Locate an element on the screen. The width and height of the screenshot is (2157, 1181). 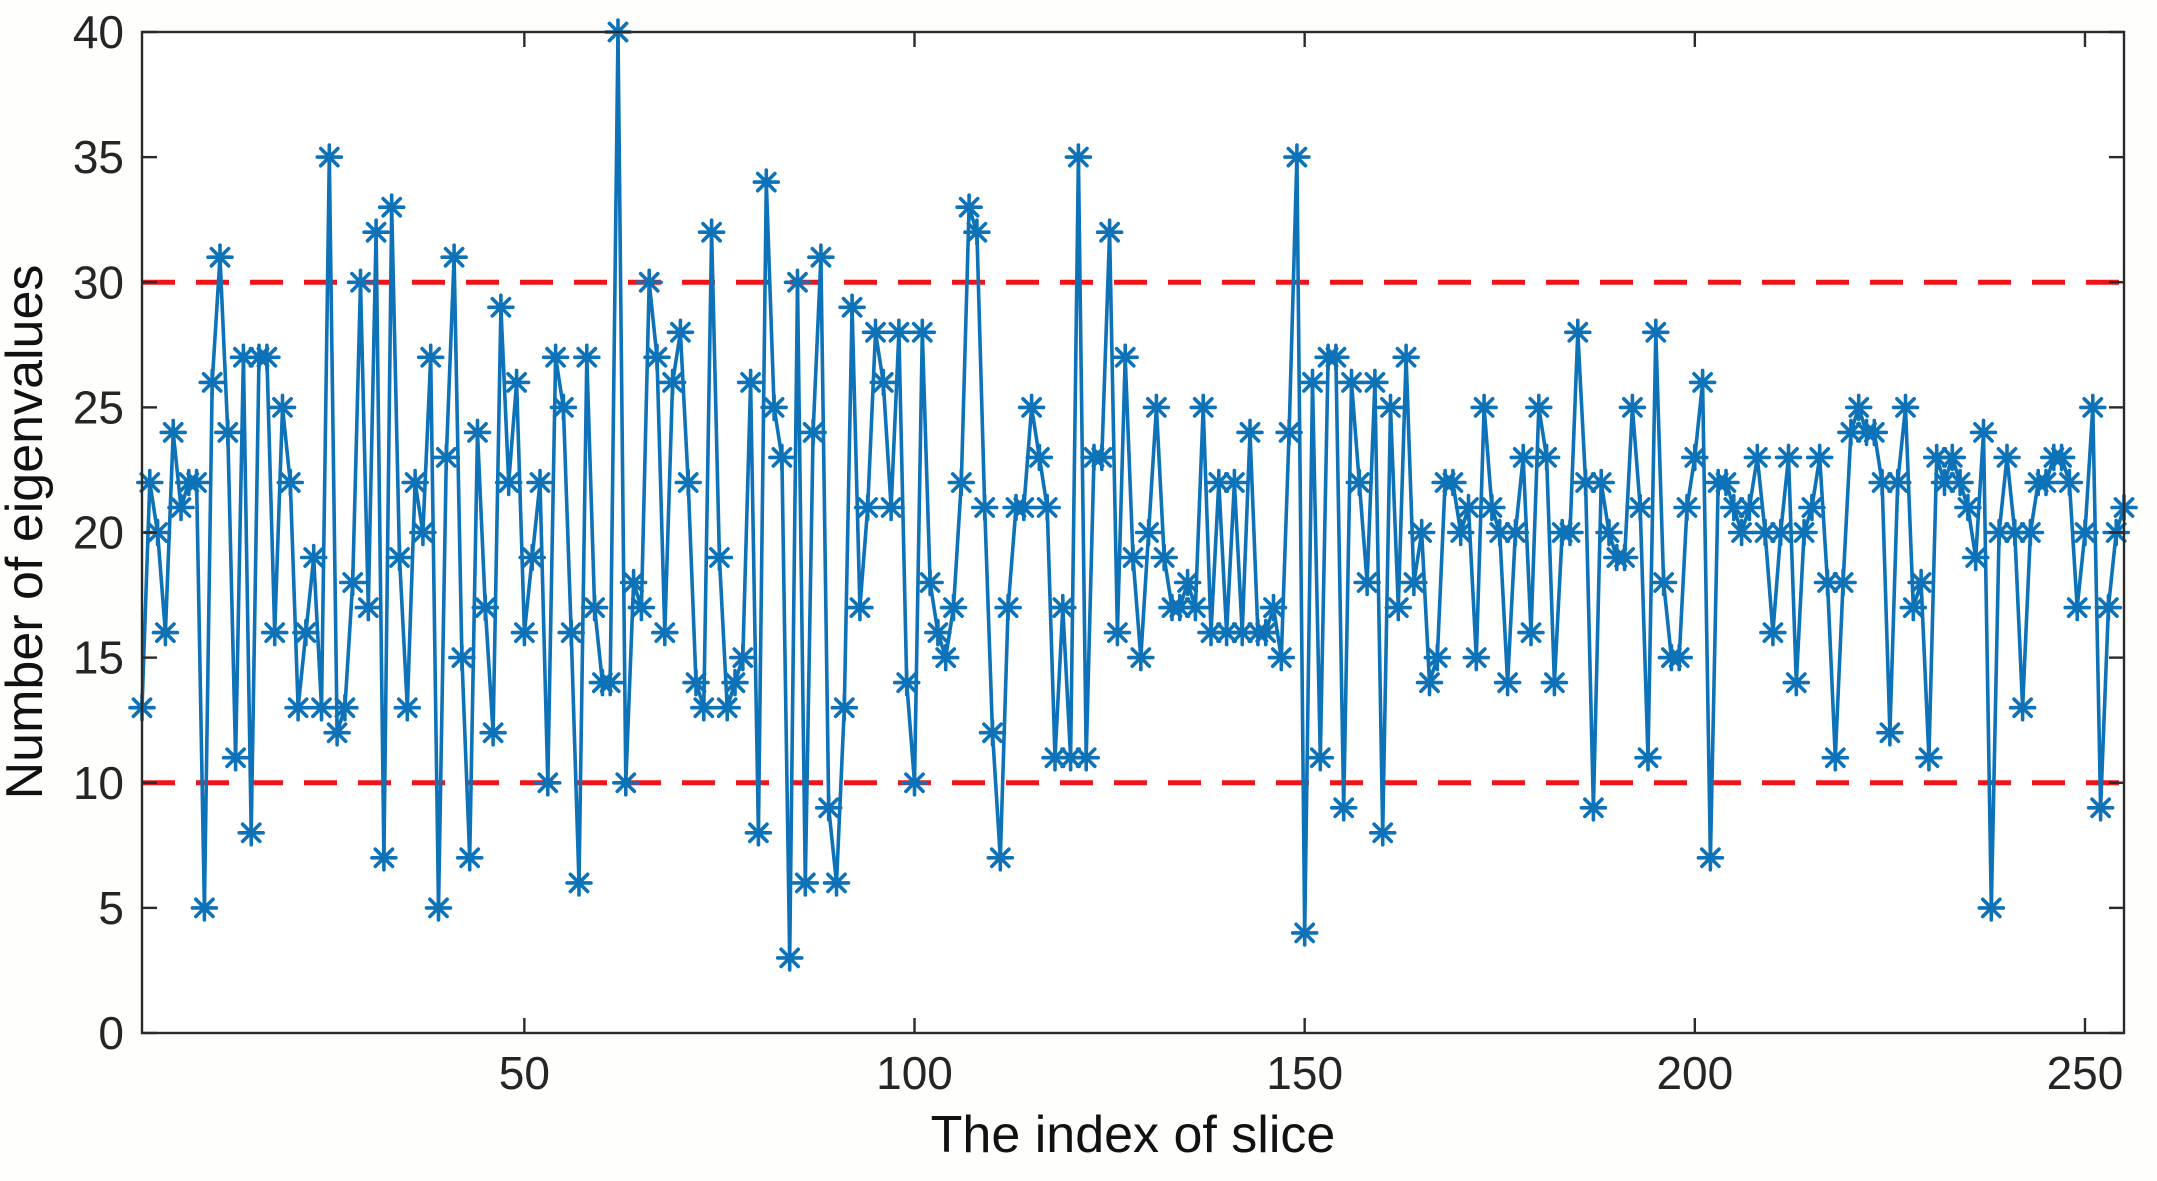
x-tick-label: 200 is located at coordinates (1694, 1073).